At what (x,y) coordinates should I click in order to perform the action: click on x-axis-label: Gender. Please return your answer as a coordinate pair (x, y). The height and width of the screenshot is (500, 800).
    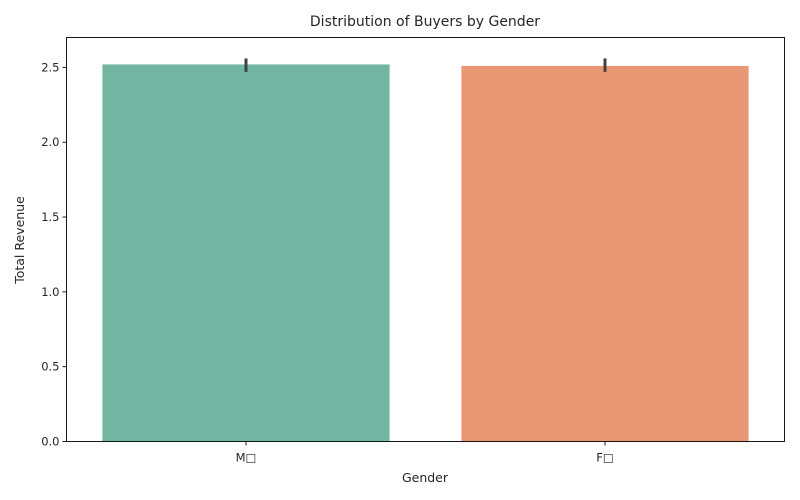
    Looking at the image, I should click on (425, 477).